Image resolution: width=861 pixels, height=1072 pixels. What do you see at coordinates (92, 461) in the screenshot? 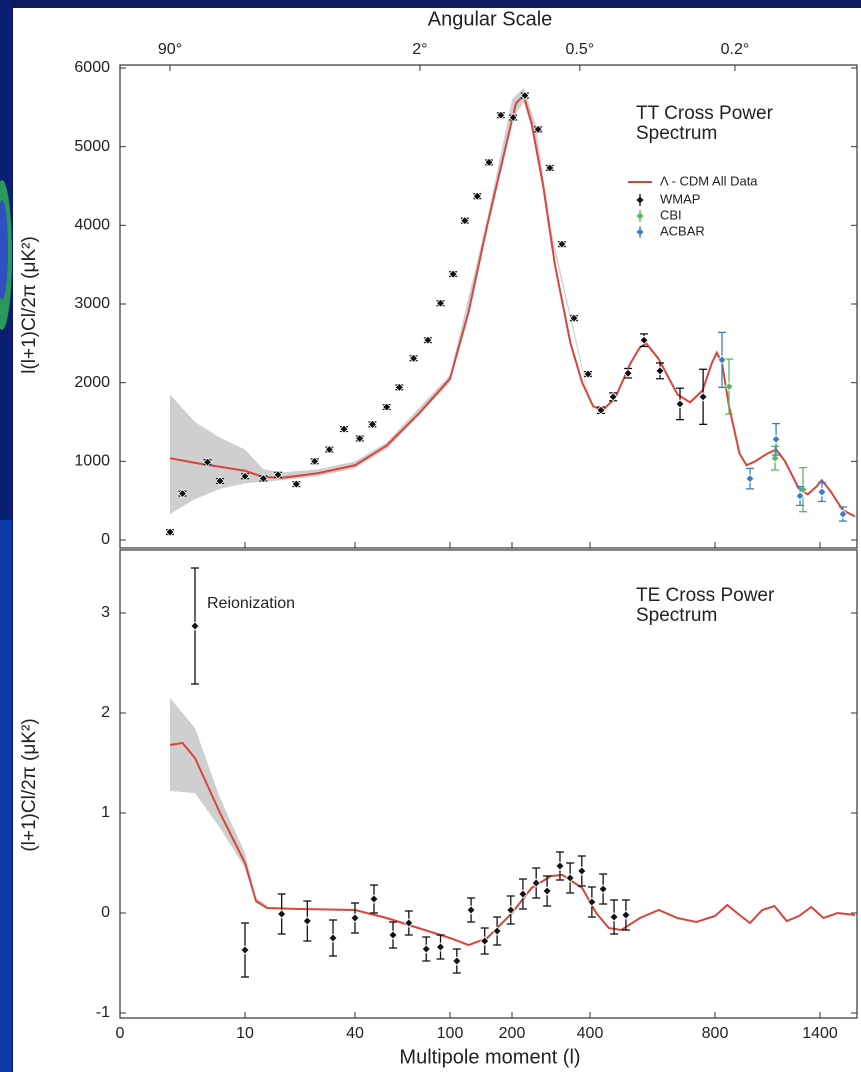
I see `y-tick-label: 1000` at bounding box center [92, 461].